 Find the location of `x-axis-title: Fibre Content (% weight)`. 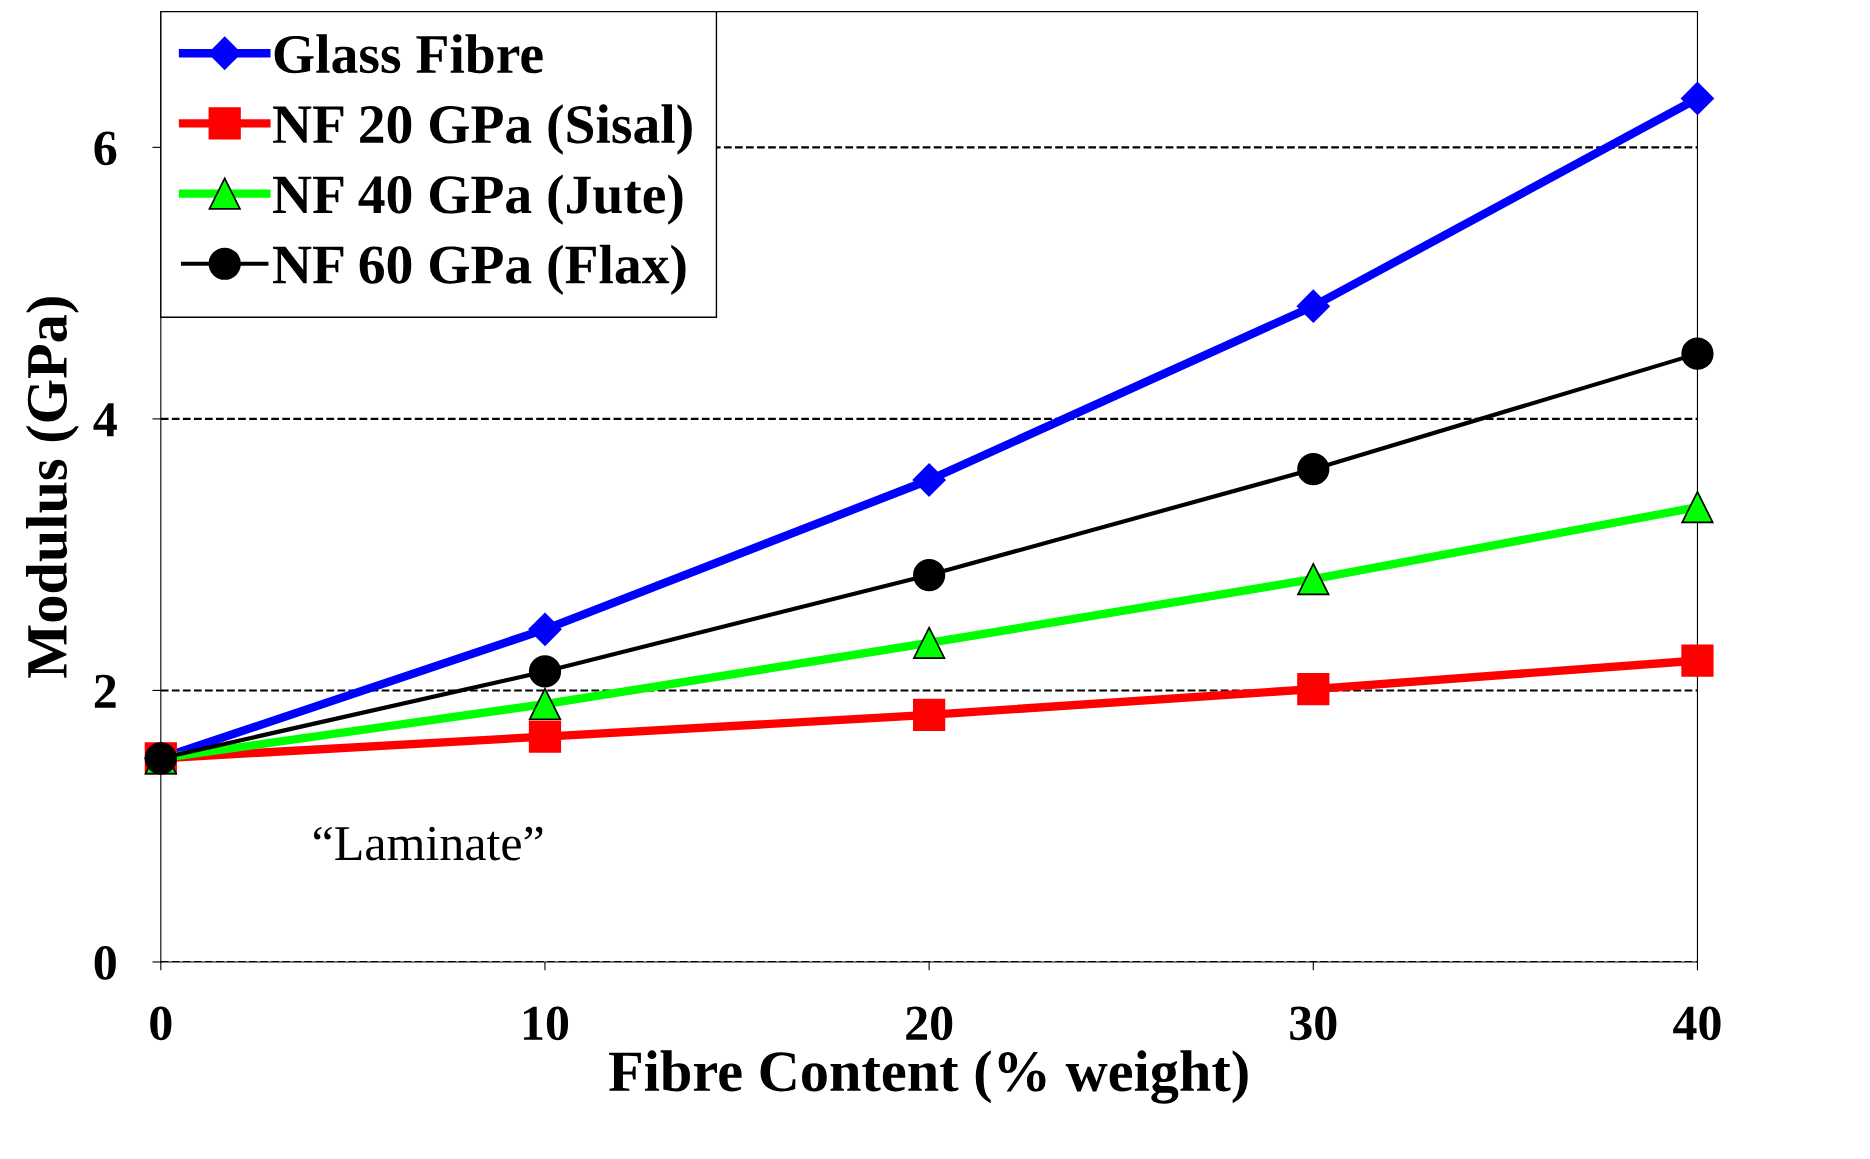

x-axis-title: Fibre Content (% weight) is located at coordinates (928, 1077).